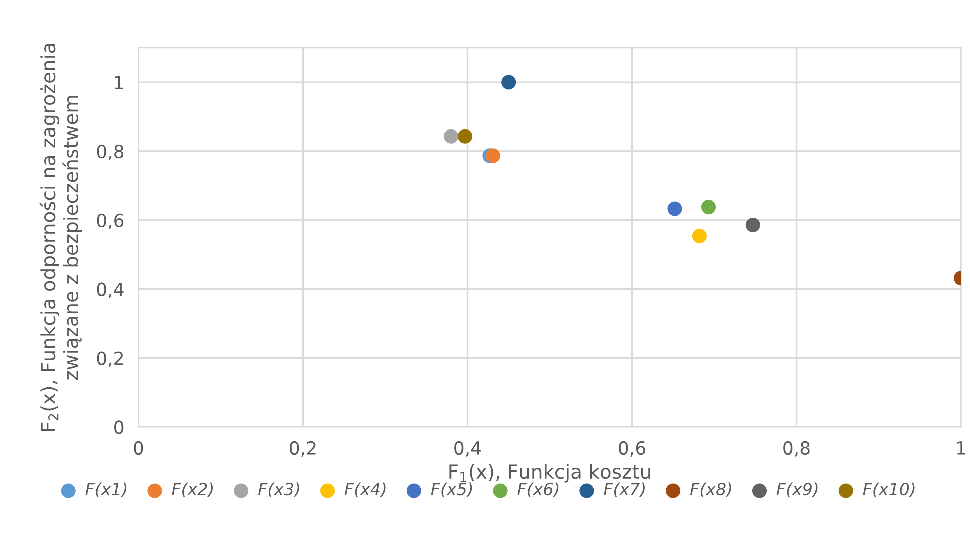 This screenshot has width=970, height=534. Describe the element at coordinates (119, 83) in the screenshot. I see `y-tick-label: 1` at that location.